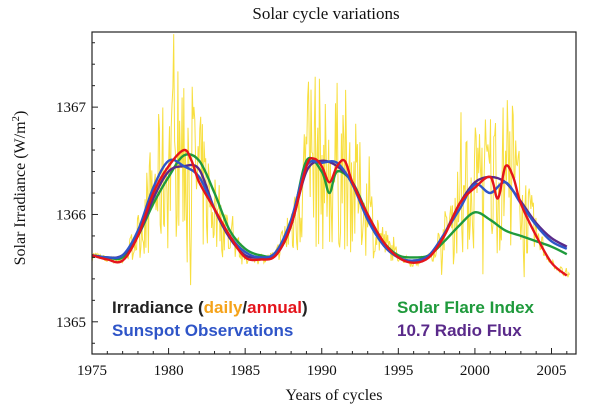  What do you see at coordinates (466, 307) in the screenshot?
I see `legend-flare: Solar Flare Index` at bounding box center [466, 307].